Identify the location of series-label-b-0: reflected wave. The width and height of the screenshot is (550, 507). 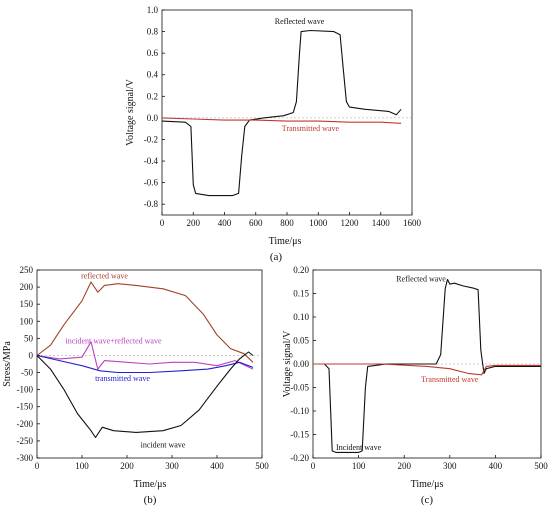
(104, 276).